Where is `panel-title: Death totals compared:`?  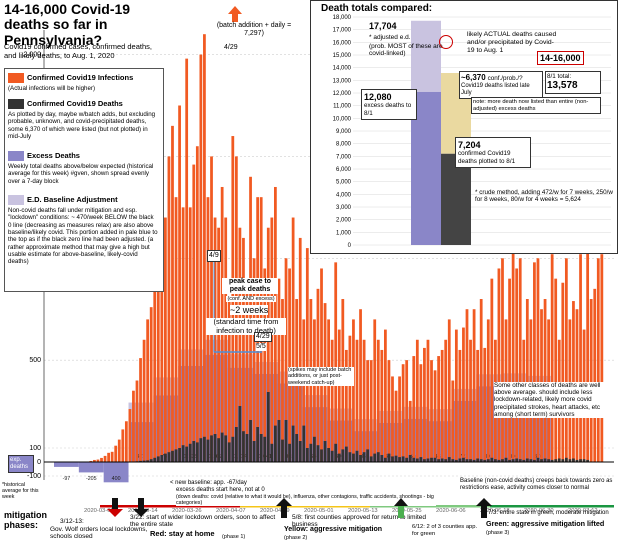
panel-title: Death totals compared: is located at coordinates (377, 8).